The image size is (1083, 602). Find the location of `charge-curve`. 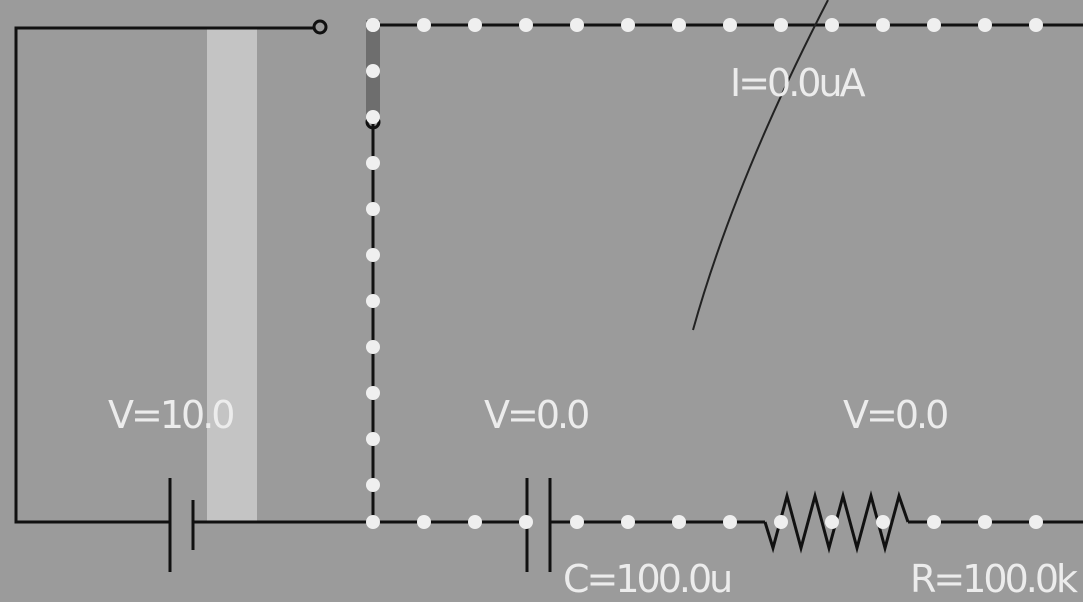

charge-curve is located at coordinates (760, 165).